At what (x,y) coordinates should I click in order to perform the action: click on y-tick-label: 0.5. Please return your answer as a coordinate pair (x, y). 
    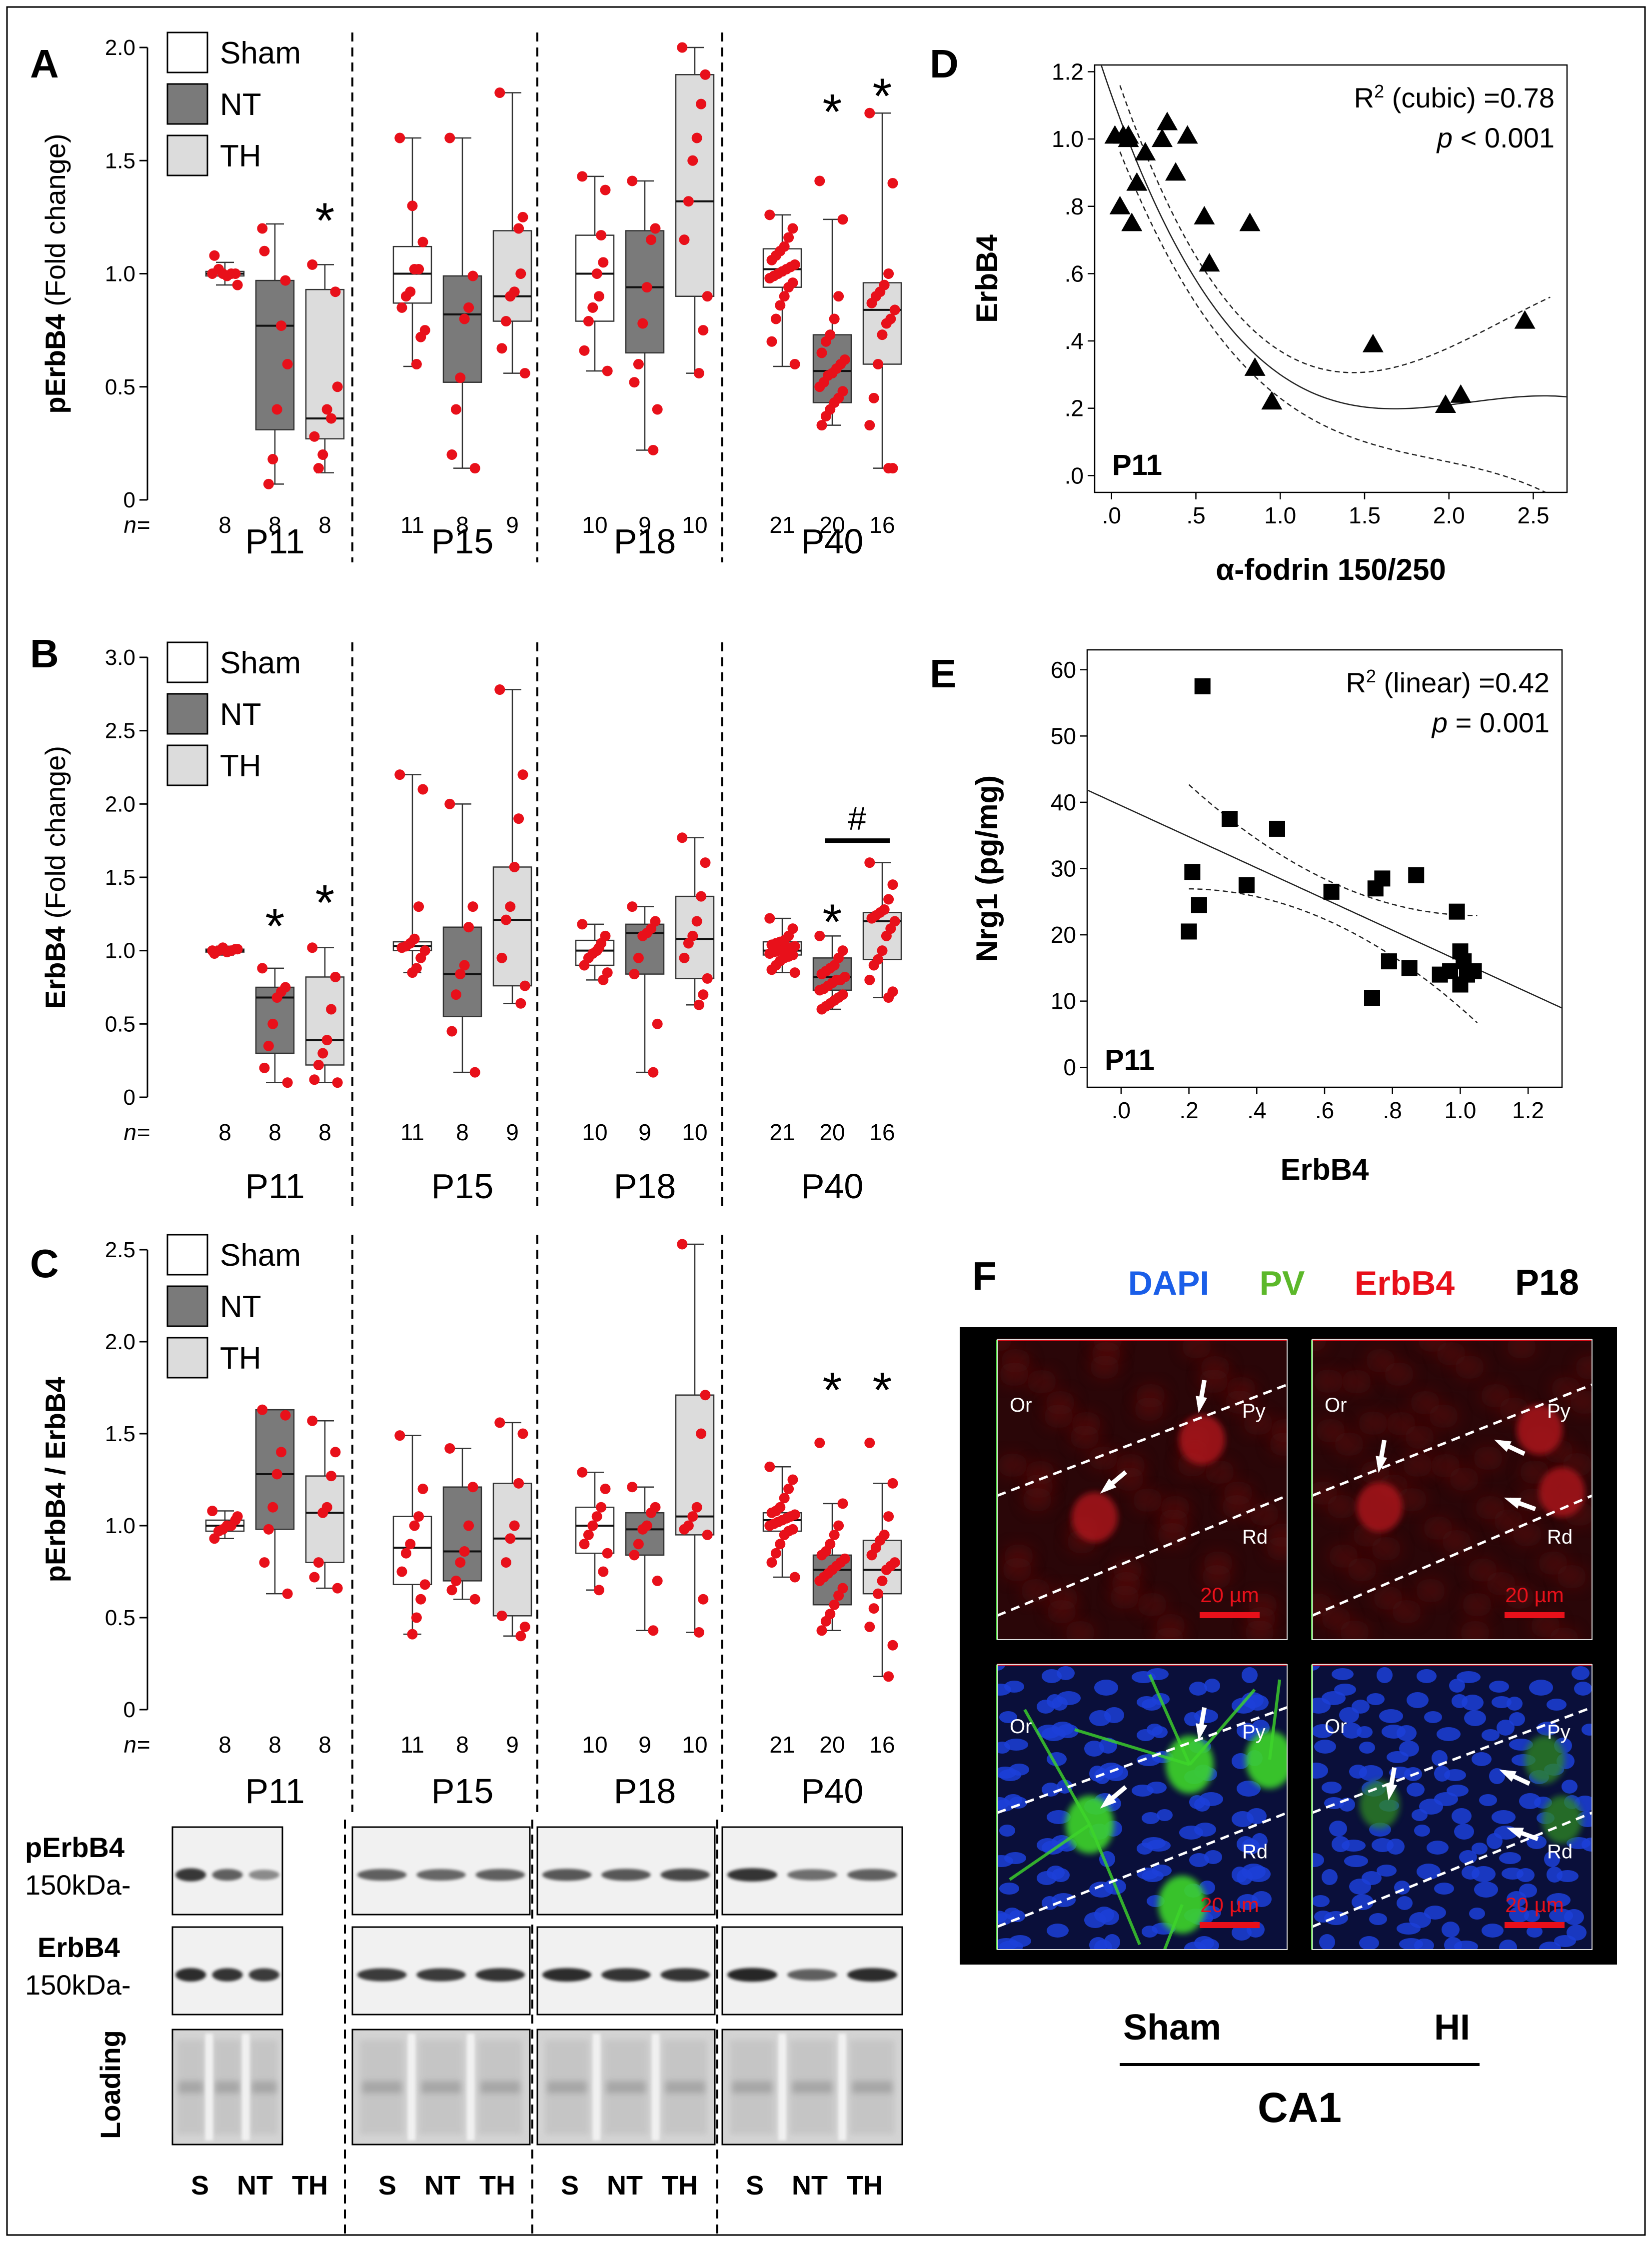
    Looking at the image, I should click on (120, 387).